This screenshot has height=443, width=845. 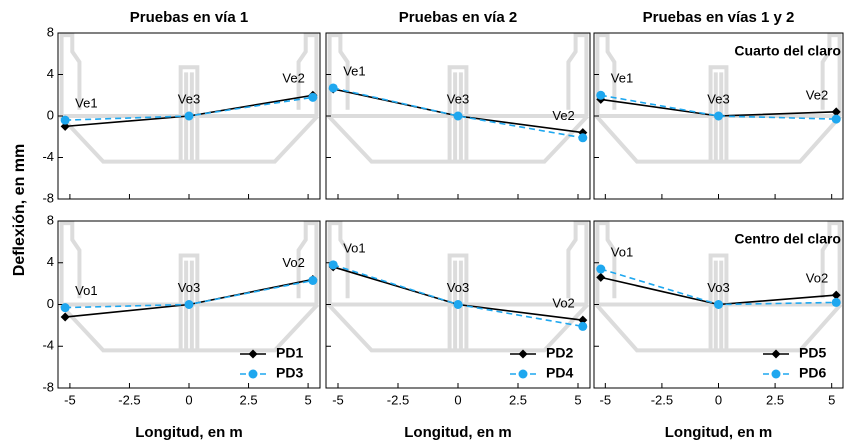 What do you see at coordinates (458, 17) in the screenshot?
I see `panel-title: Pruebas en vía 2` at bounding box center [458, 17].